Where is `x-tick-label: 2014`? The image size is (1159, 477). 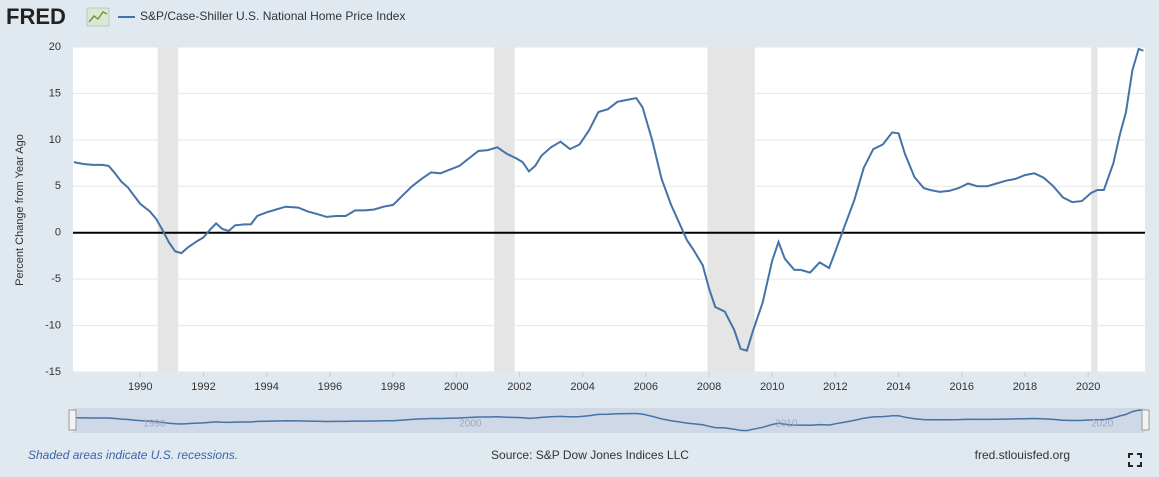 x-tick-label: 2014 is located at coordinates (898, 387).